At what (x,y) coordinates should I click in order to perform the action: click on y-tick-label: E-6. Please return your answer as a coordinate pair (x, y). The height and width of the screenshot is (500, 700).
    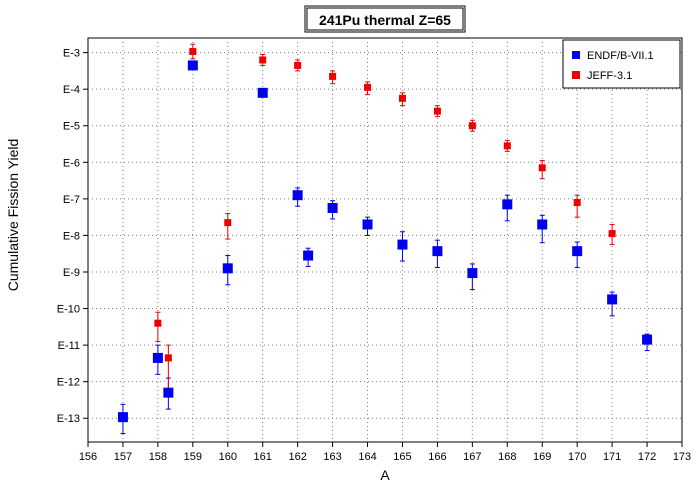
    Looking at the image, I should click on (71, 163).